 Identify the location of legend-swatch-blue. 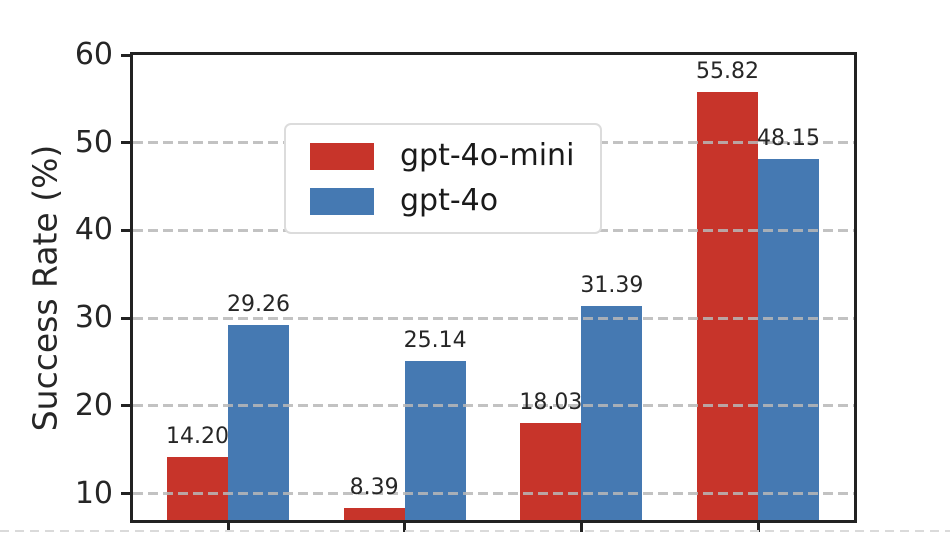
(342, 201).